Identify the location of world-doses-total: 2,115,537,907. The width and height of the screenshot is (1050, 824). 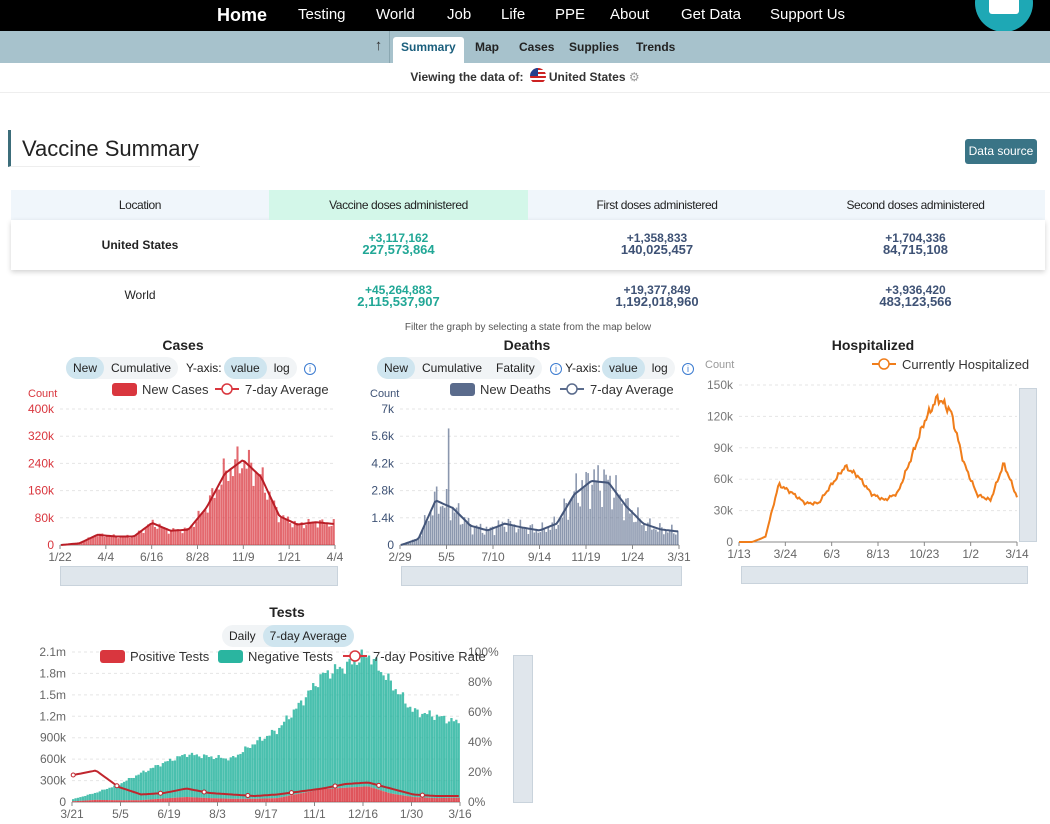
(398, 301).